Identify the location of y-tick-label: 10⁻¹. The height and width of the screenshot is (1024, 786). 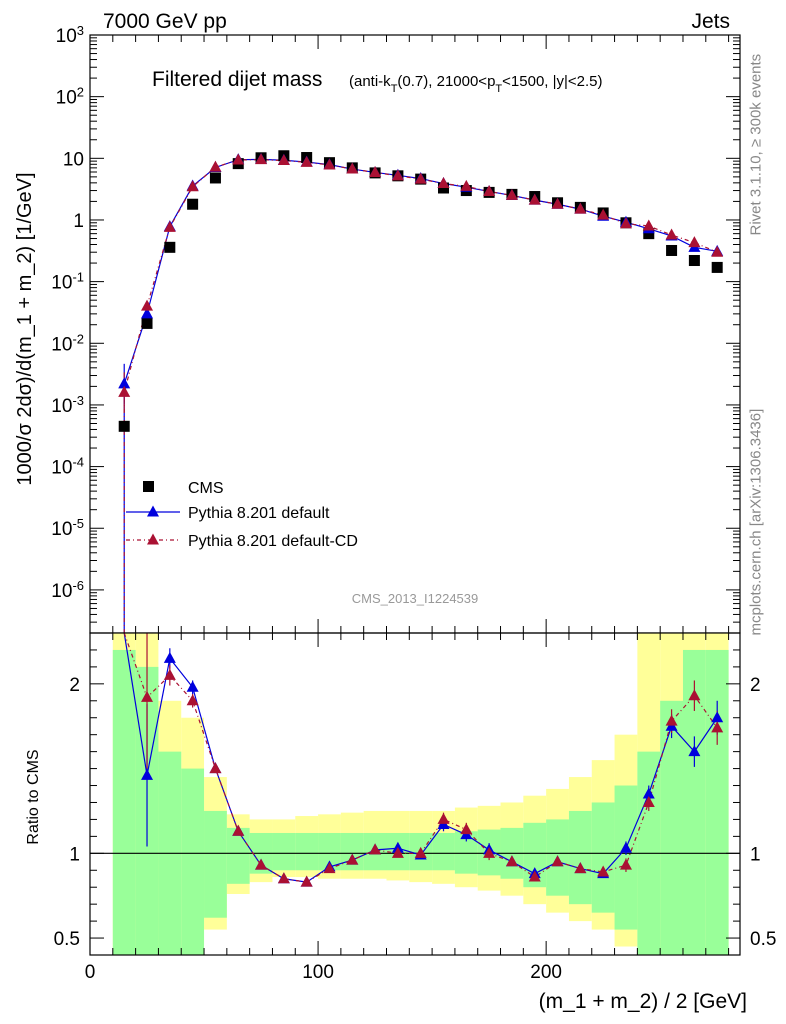
(67, 281).